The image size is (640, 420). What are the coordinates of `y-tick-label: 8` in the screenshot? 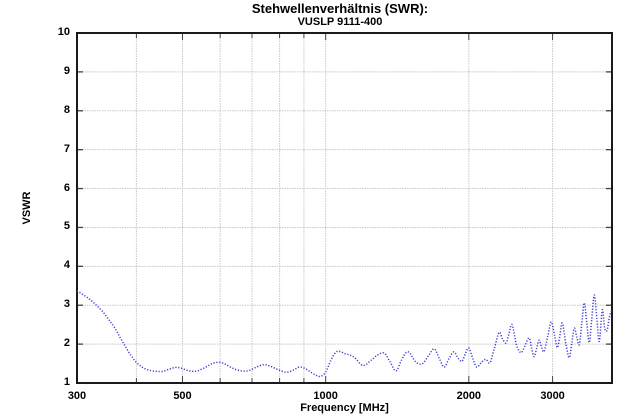 It's located at (66, 109).